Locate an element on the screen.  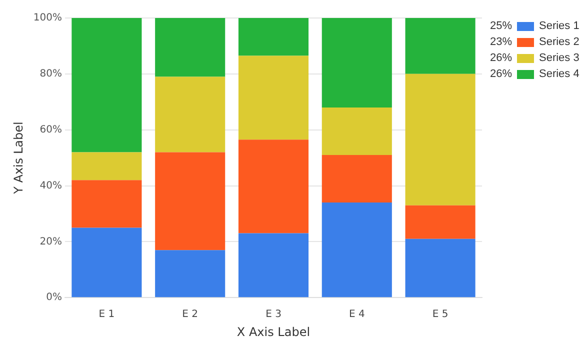
legend-label: Series 1 is located at coordinates (559, 26).